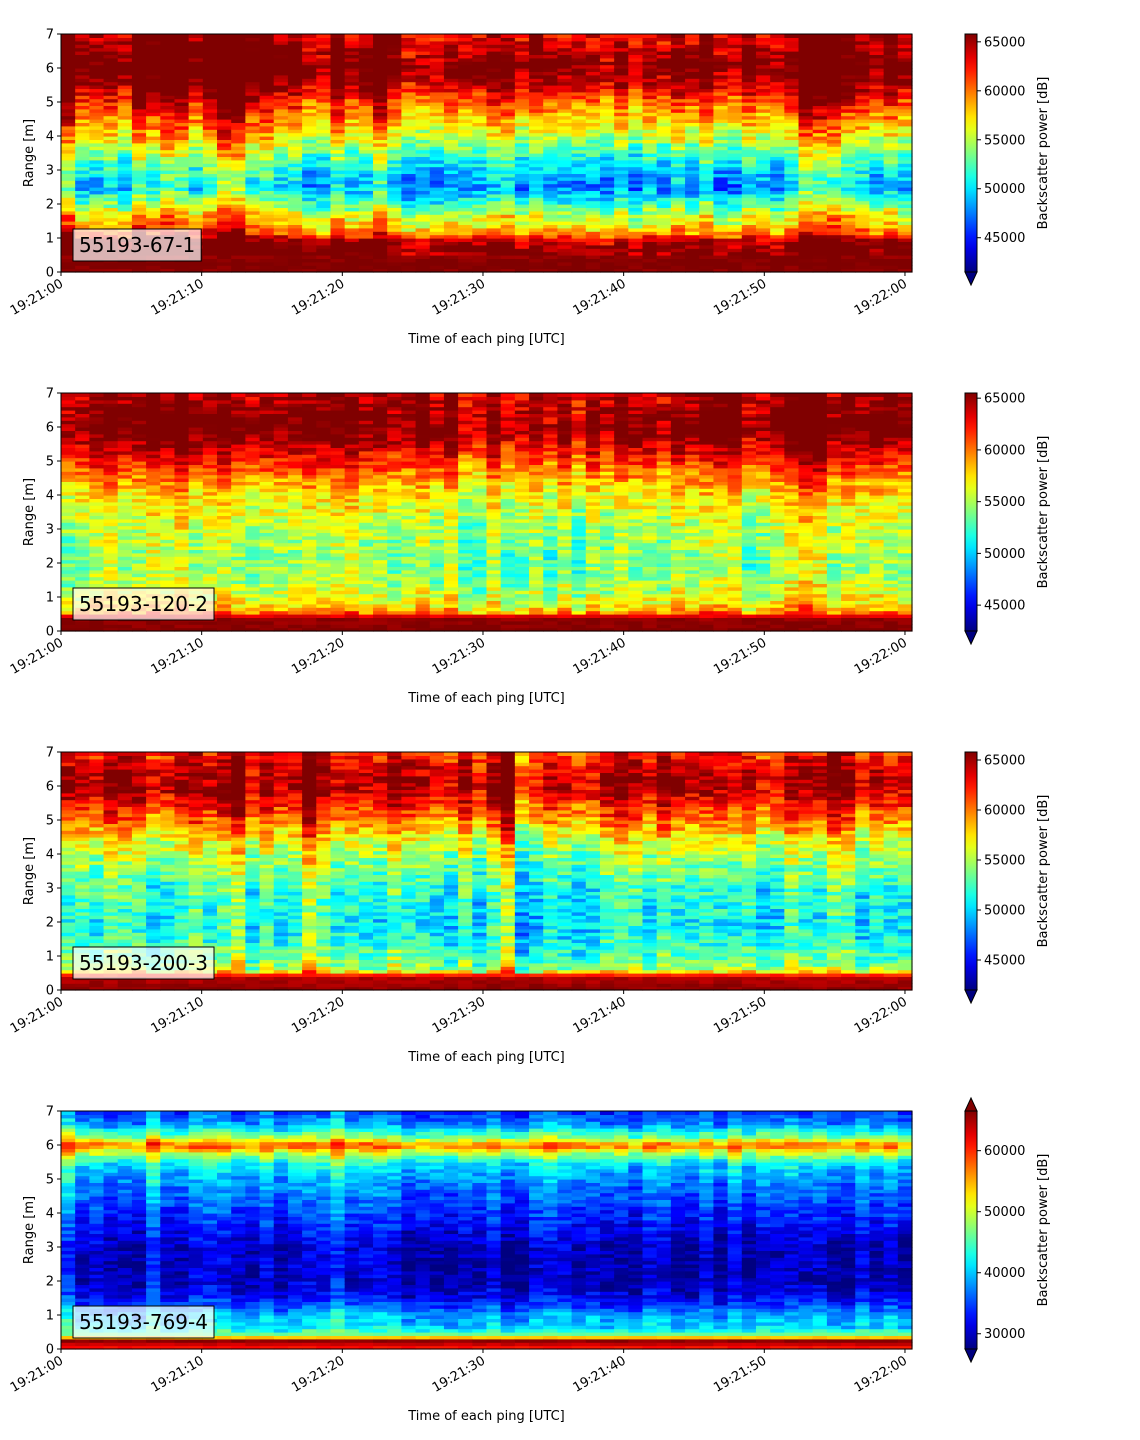 The image size is (1140, 1440). Describe the element at coordinates (1004, 238) in the screenshot. I see `colorbar-tick-label: 45000` at that location.